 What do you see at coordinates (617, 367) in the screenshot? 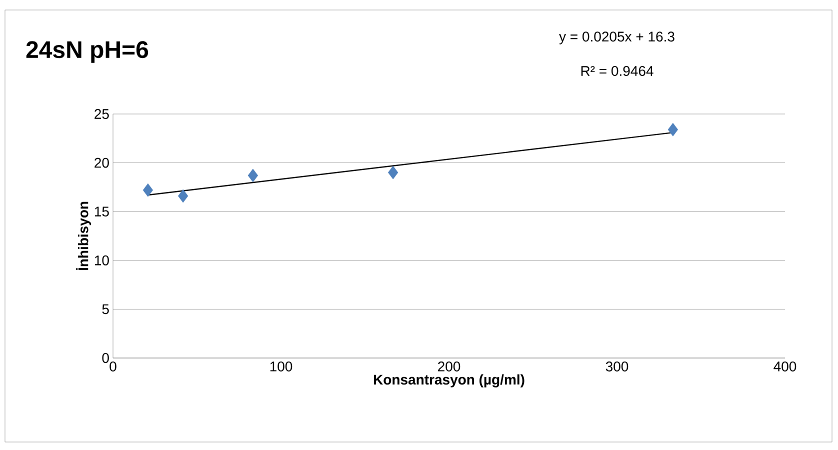
I see `x-tick-label: 300` at bounding box center [617, 367].